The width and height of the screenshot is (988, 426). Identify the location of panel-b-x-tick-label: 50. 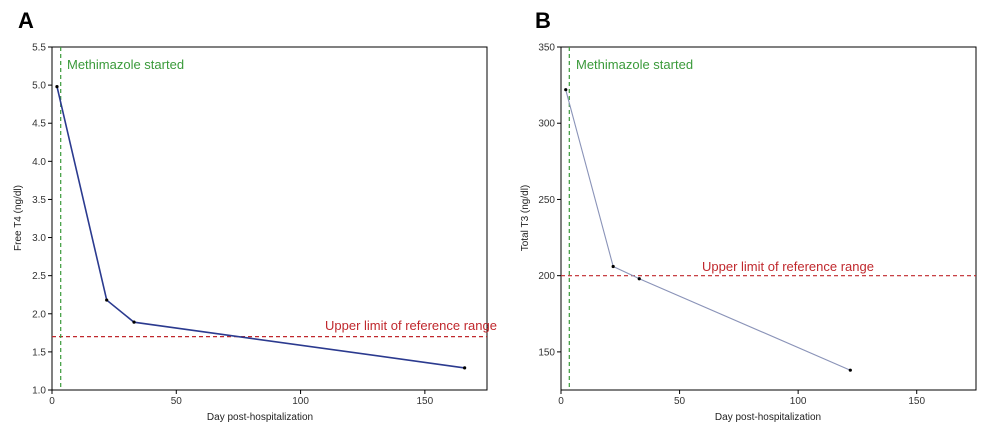
(680, 401).